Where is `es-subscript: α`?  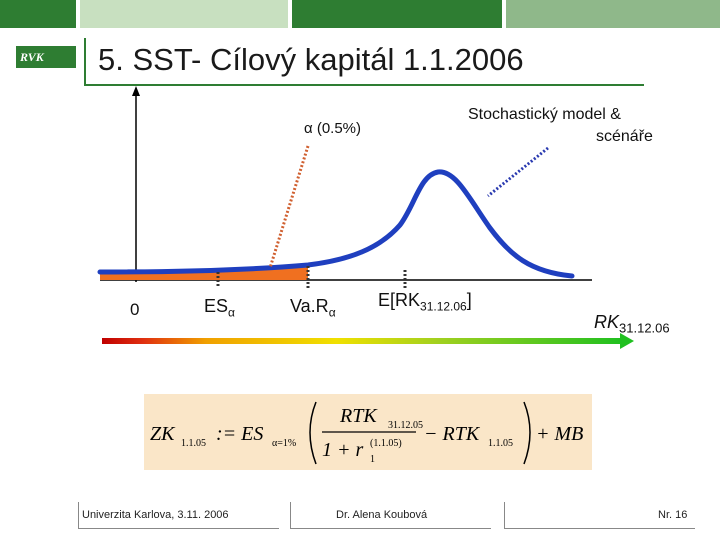
es-subscript: α is located at coordinates (231, 312).